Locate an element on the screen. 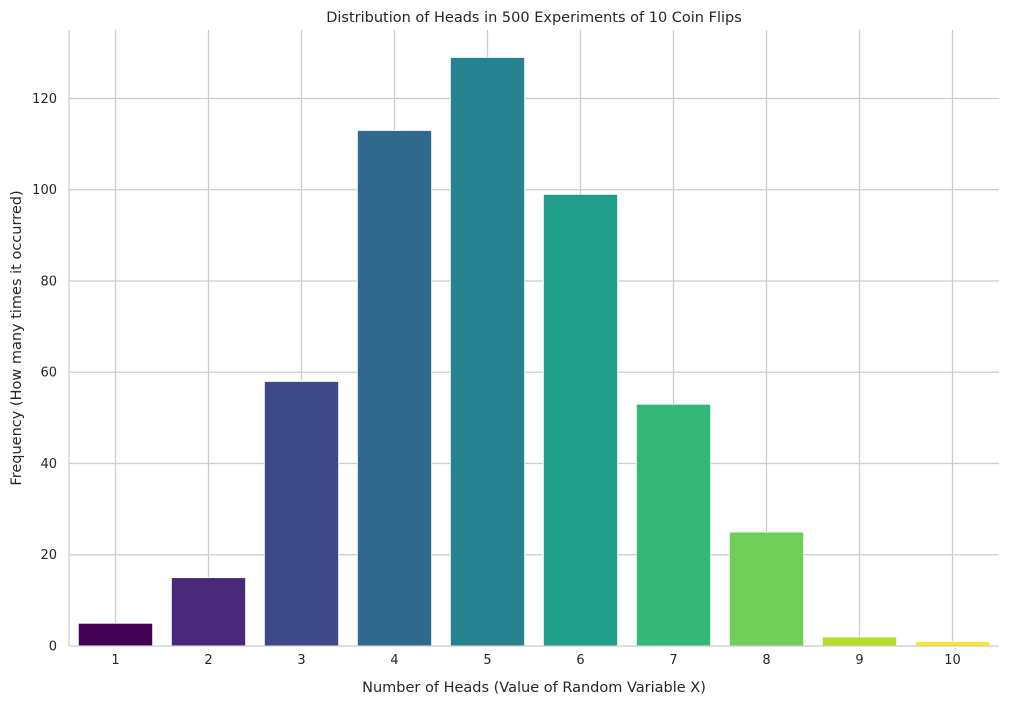  y-tick-label: 0 is located at coordinates (53, 647).